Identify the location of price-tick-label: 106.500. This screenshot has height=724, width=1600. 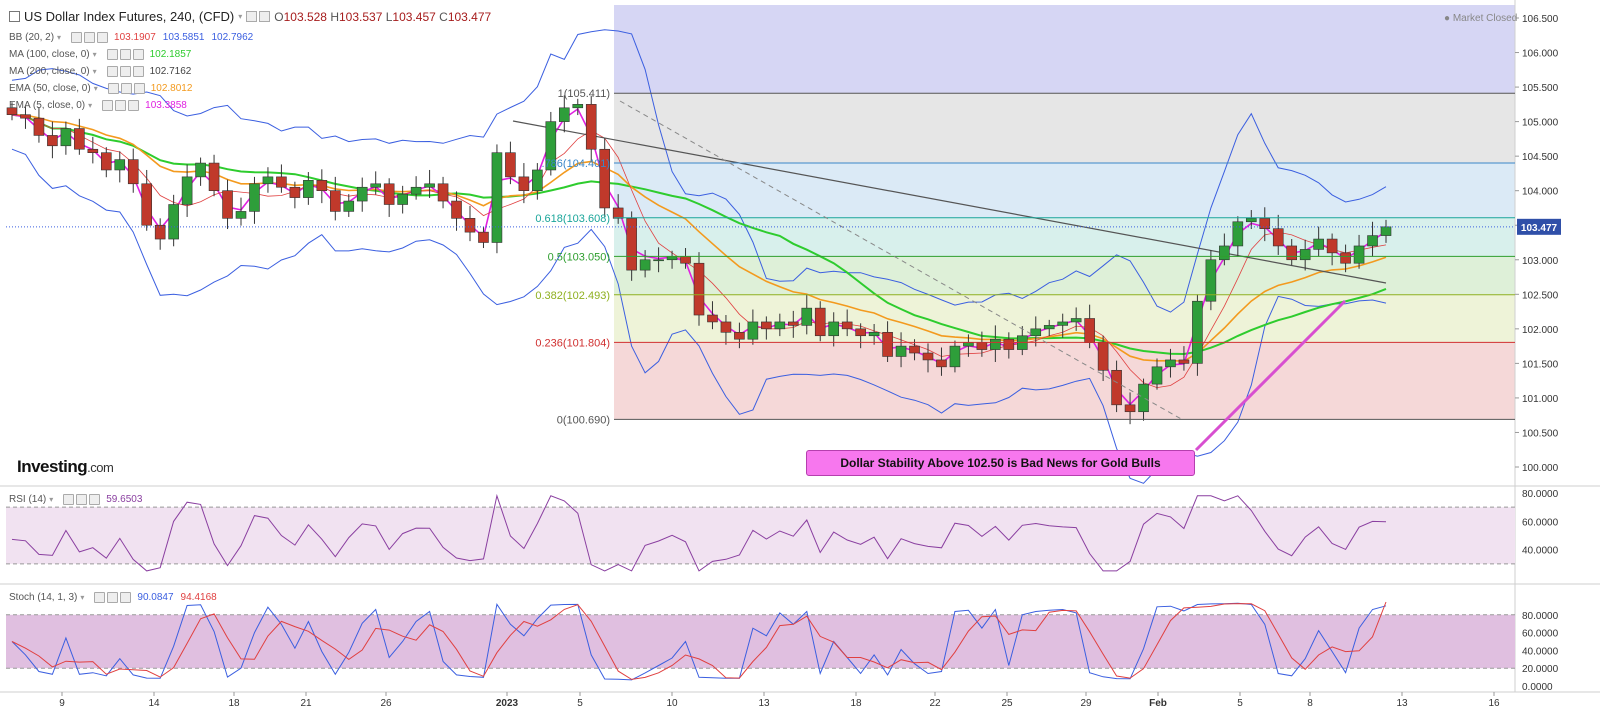
(1540, 19).